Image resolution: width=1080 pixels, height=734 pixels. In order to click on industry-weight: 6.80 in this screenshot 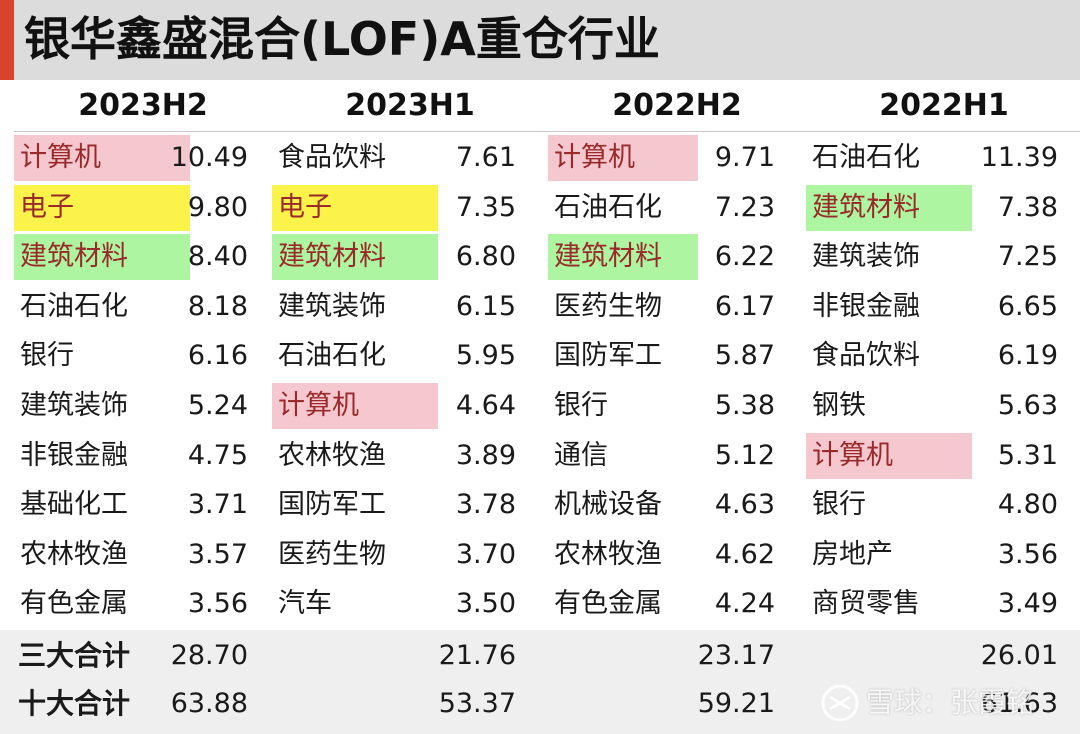, I will do `click(485, 257)`.